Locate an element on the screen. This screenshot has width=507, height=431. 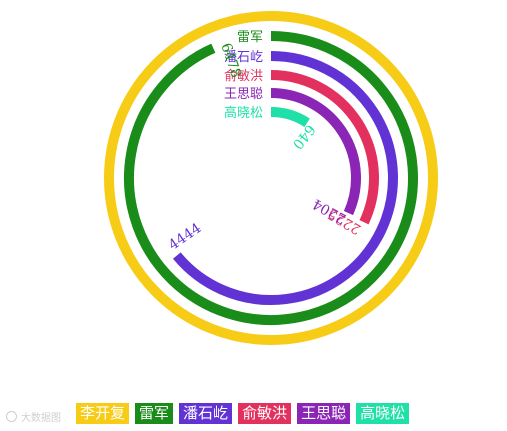
legend-item-series-0: 李开复 is located at coordinates (103, 413).